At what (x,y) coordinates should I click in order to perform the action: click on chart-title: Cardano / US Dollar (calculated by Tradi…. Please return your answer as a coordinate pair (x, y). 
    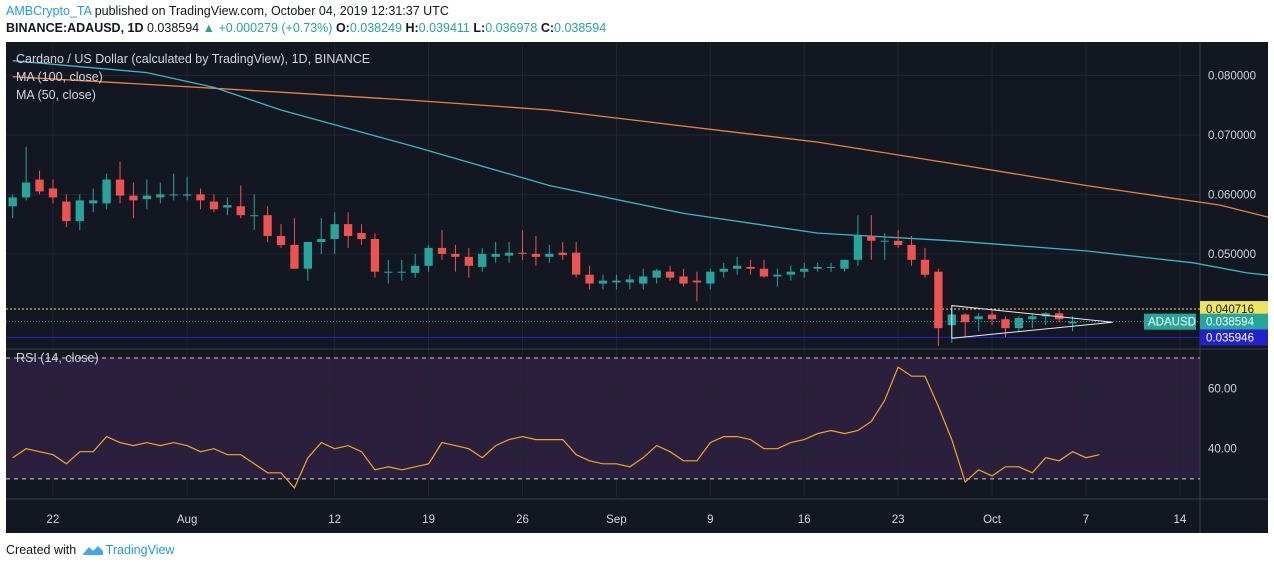
    Looking at the image, I should click on (193, 59).